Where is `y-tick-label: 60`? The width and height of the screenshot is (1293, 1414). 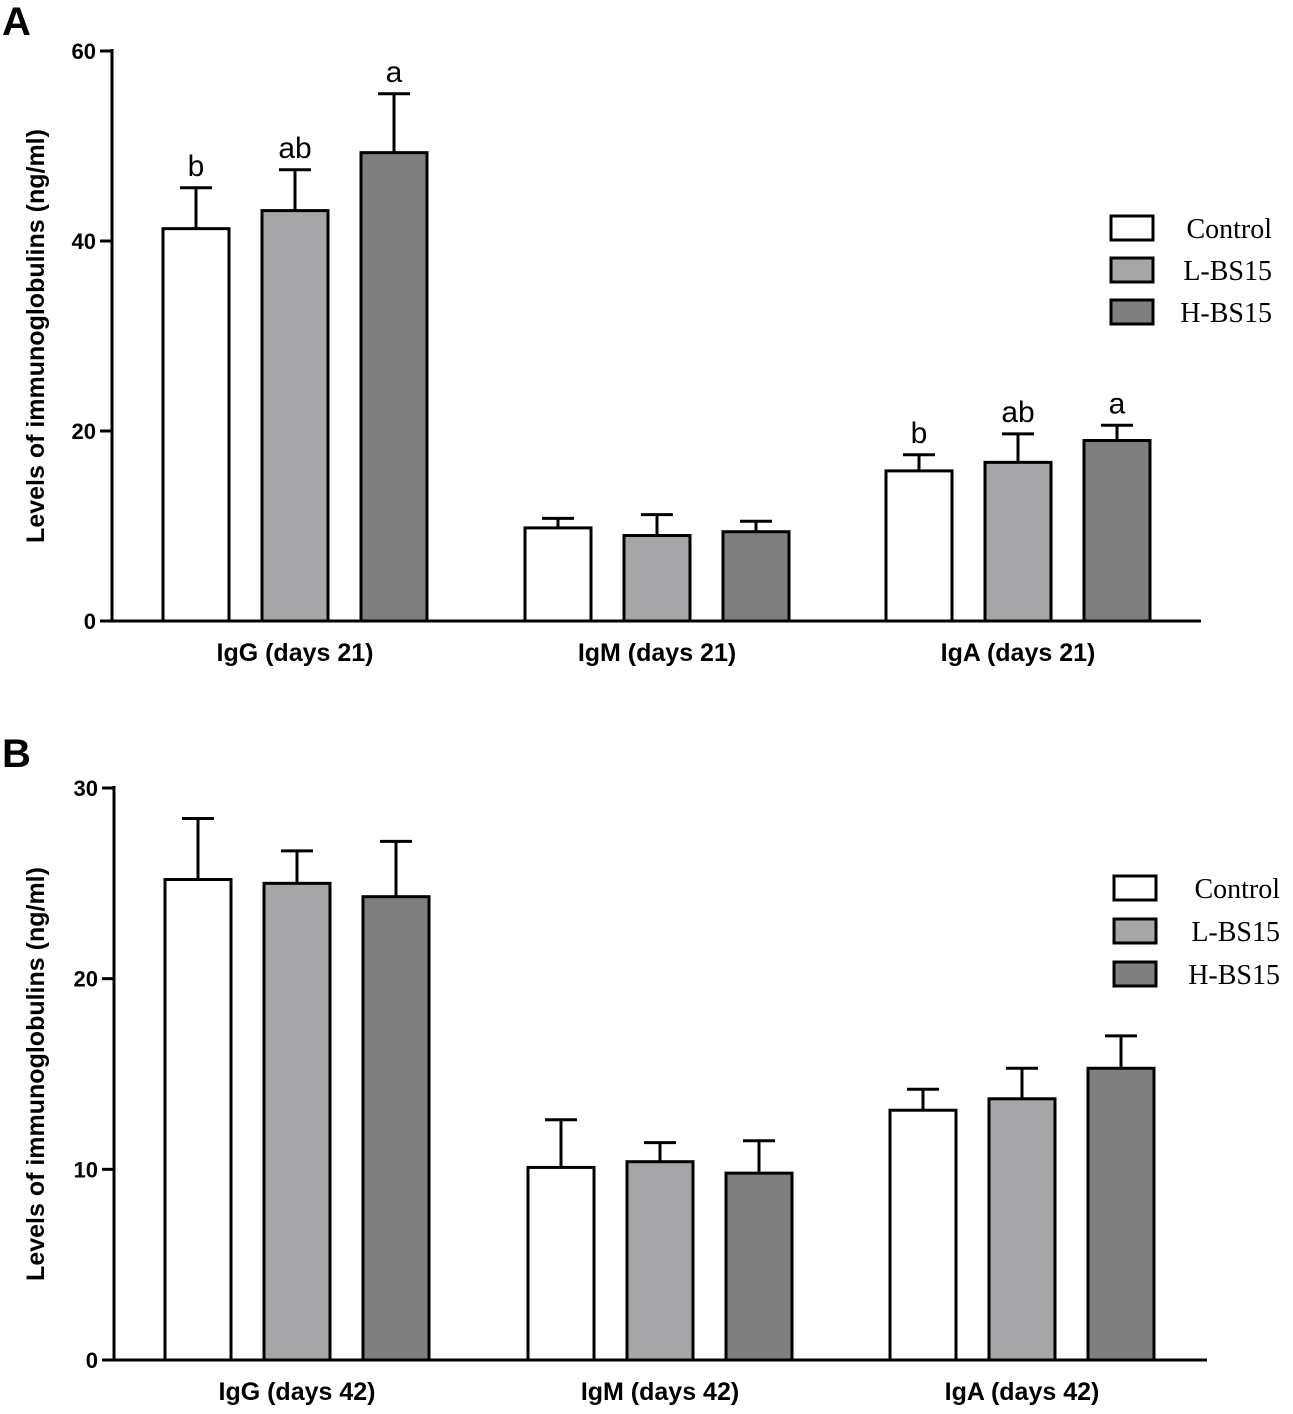
y-tick-label: 60 is located at coordinates (84, 51).